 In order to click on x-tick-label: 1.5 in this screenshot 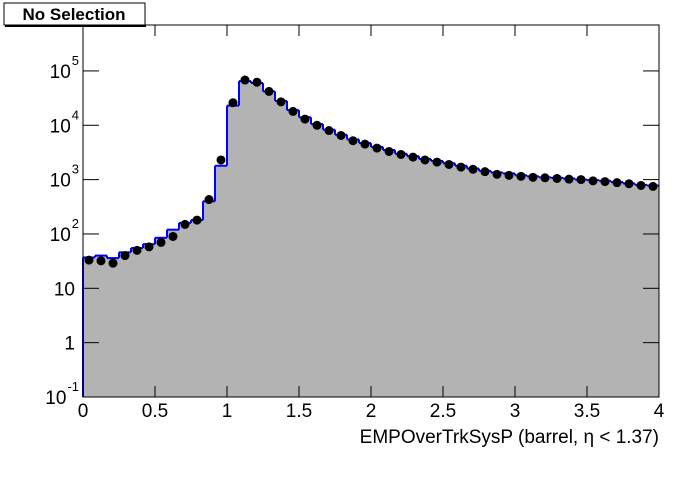, I will do `click(299, 411)`.